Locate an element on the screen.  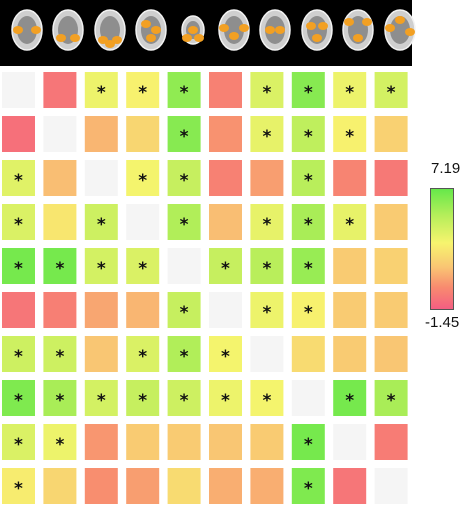
colorbar-min-label: -1.45 is located at coordinates (442, 322).